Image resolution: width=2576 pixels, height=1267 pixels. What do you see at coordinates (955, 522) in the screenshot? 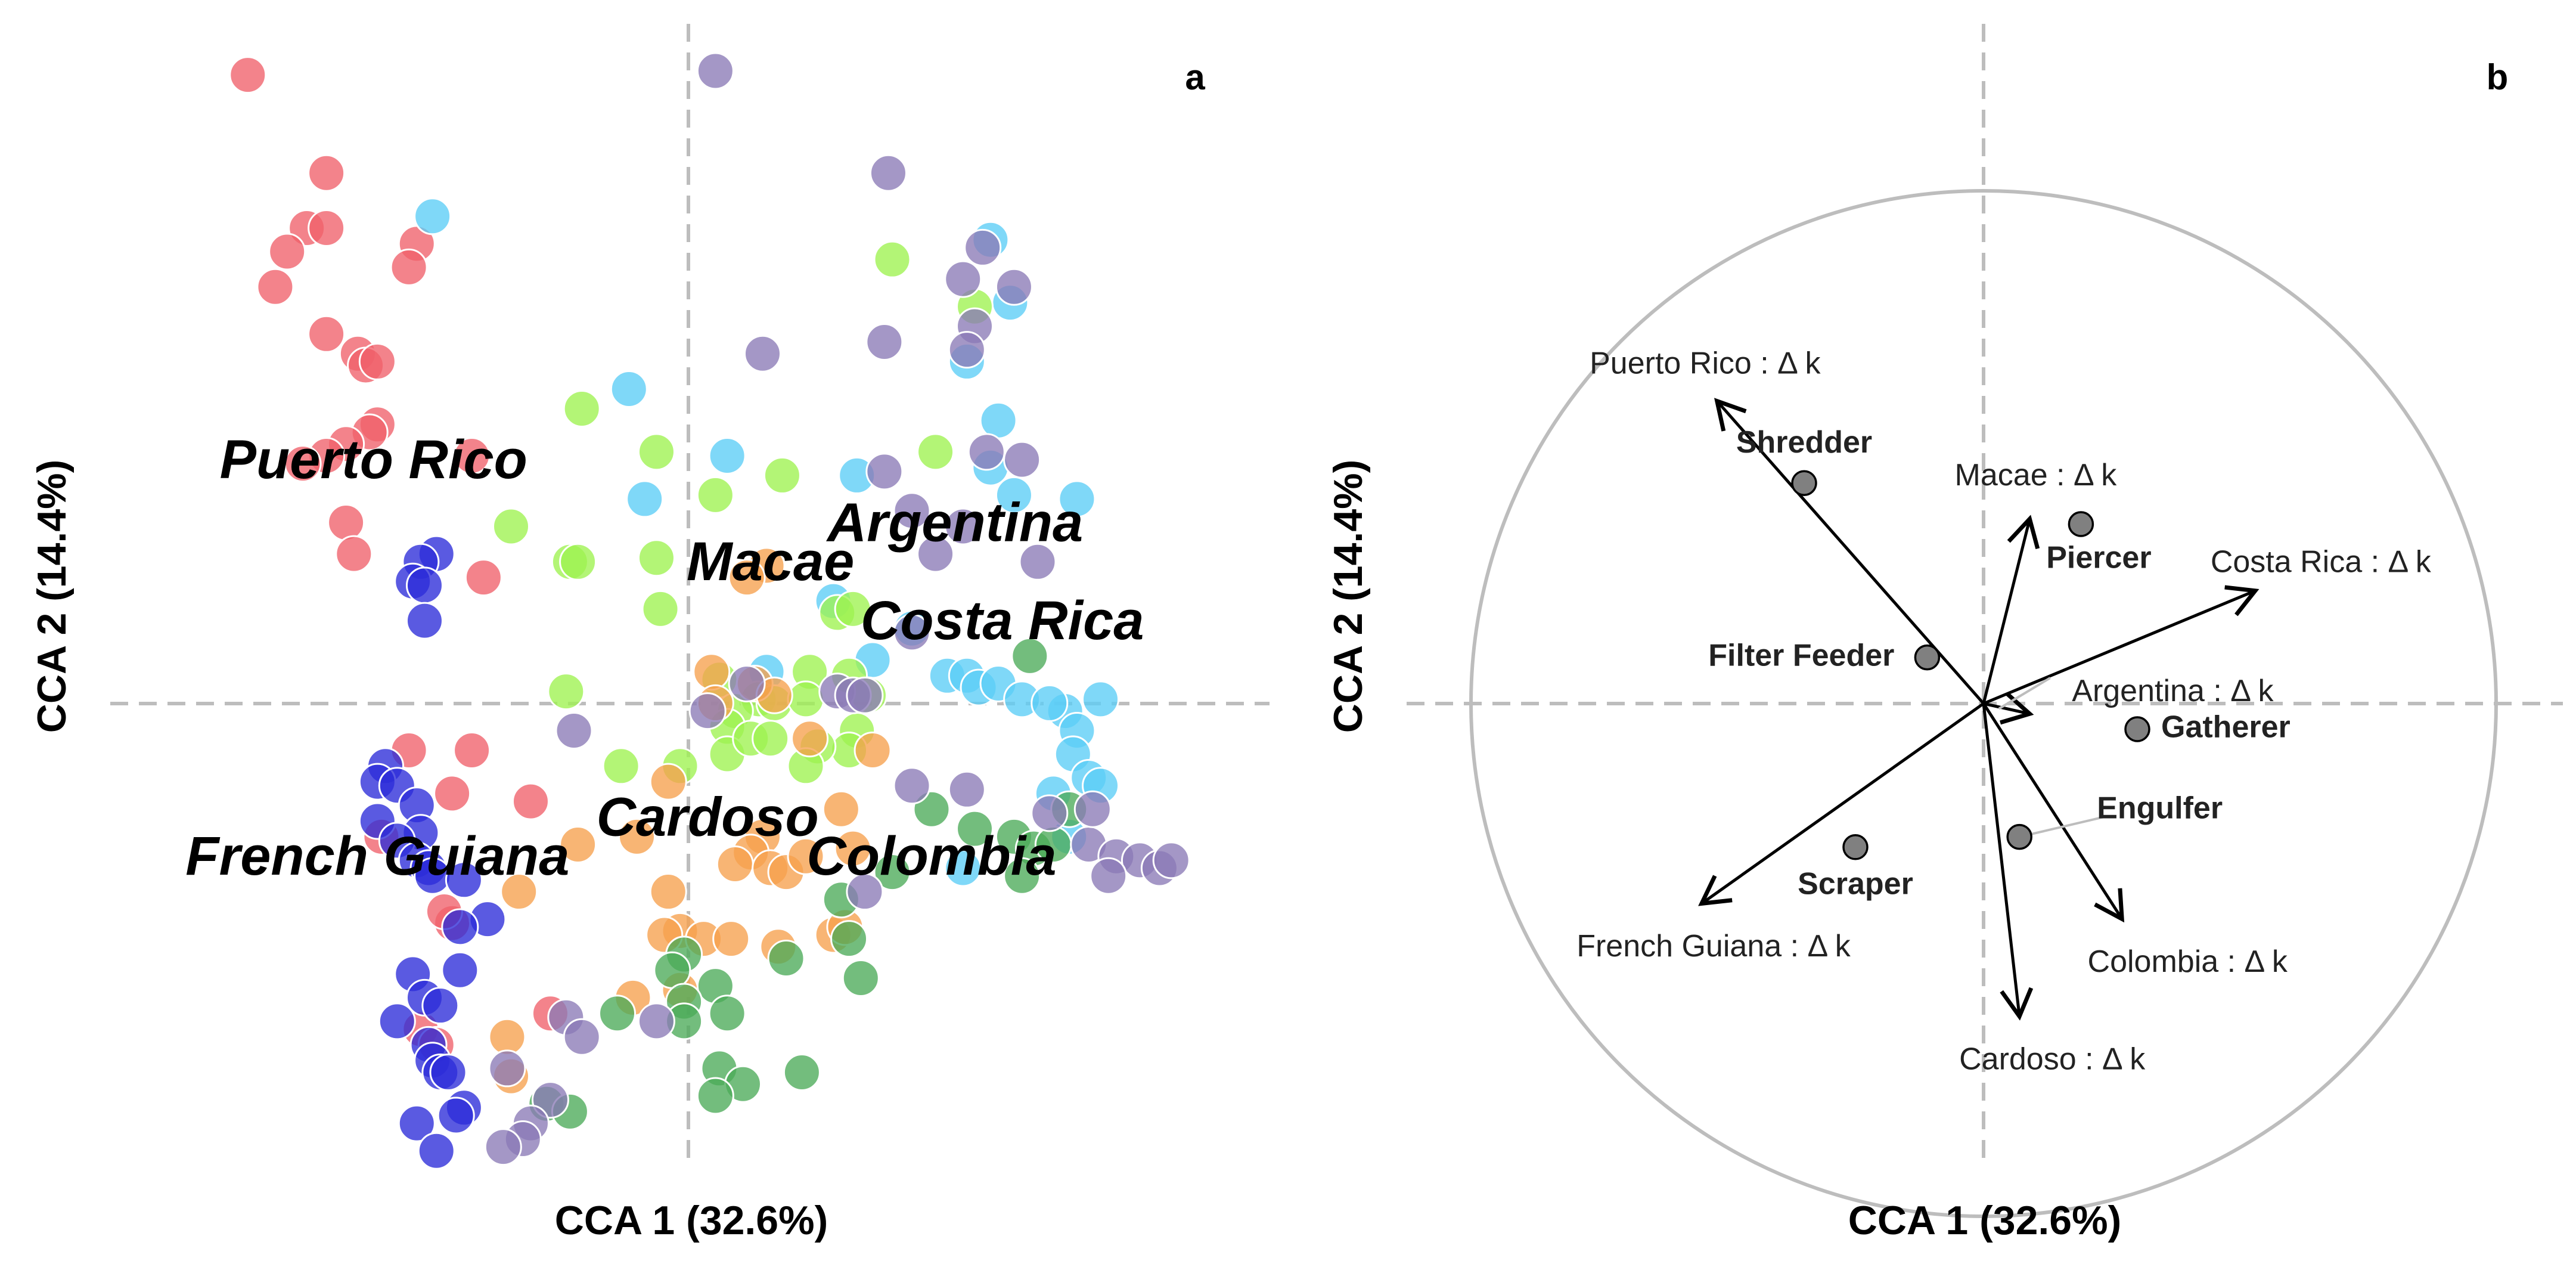
I see `site-label-argentina: Argentina` at bounding box center [955, 522].